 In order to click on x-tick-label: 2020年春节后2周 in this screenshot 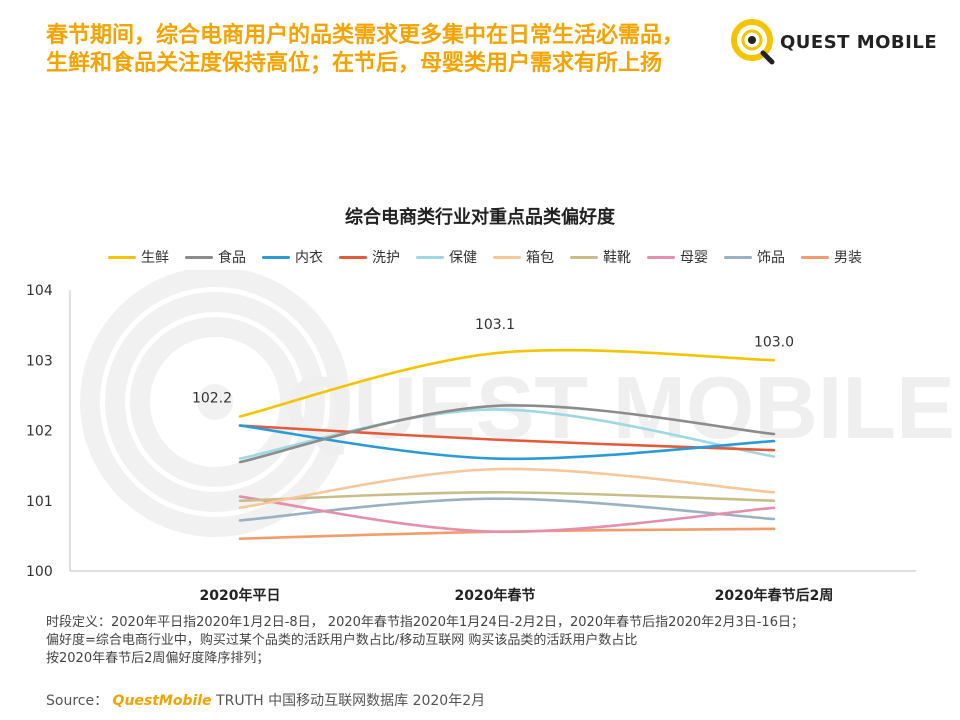, I will do `click(774, 595)`.